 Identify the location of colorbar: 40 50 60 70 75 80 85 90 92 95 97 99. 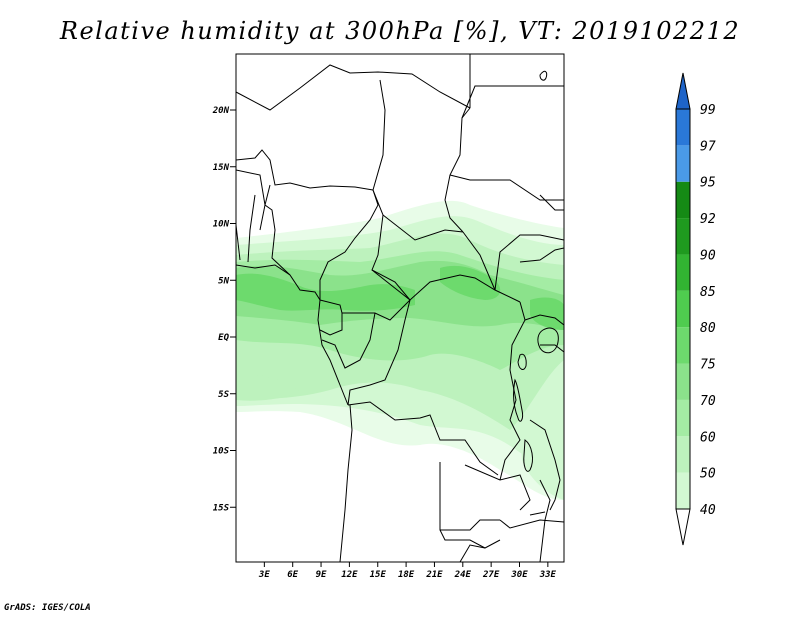
(695, 309).